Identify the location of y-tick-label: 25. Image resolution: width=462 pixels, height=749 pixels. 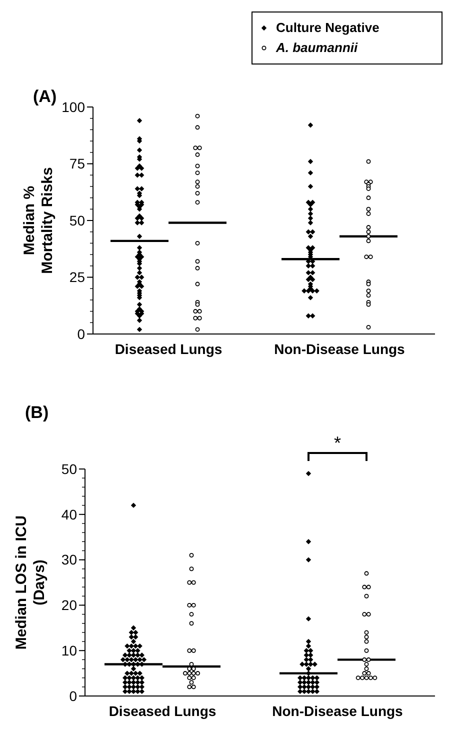
(77, 277).